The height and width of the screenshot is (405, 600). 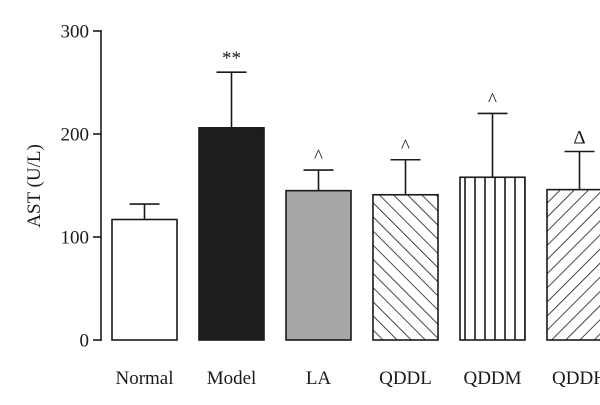 What do you see at coordinates (405, 267) in the screenshot?
I see `bar-qddl` at bounding box center [405, 267].